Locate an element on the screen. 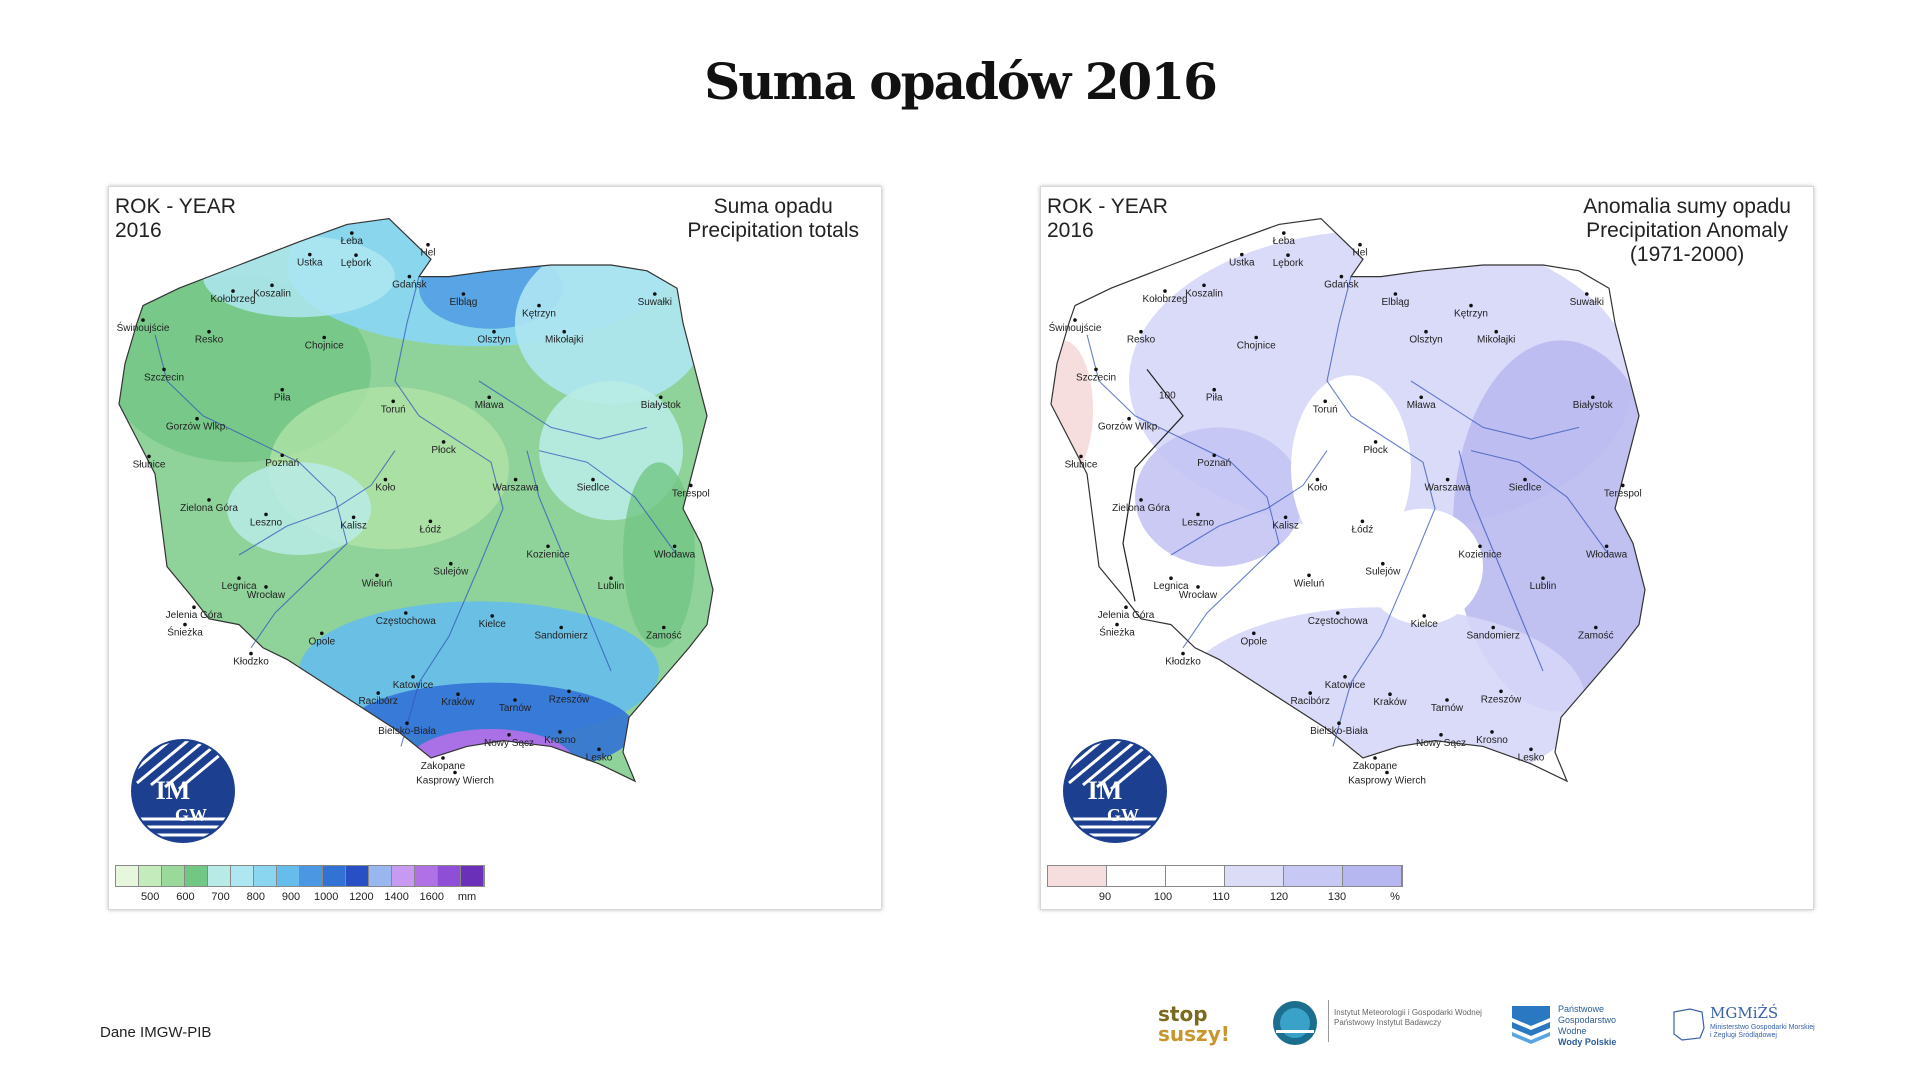 This screenshot has width=1920, height=1080. city-label: Tarnów is located at coordinates (1447, 708).